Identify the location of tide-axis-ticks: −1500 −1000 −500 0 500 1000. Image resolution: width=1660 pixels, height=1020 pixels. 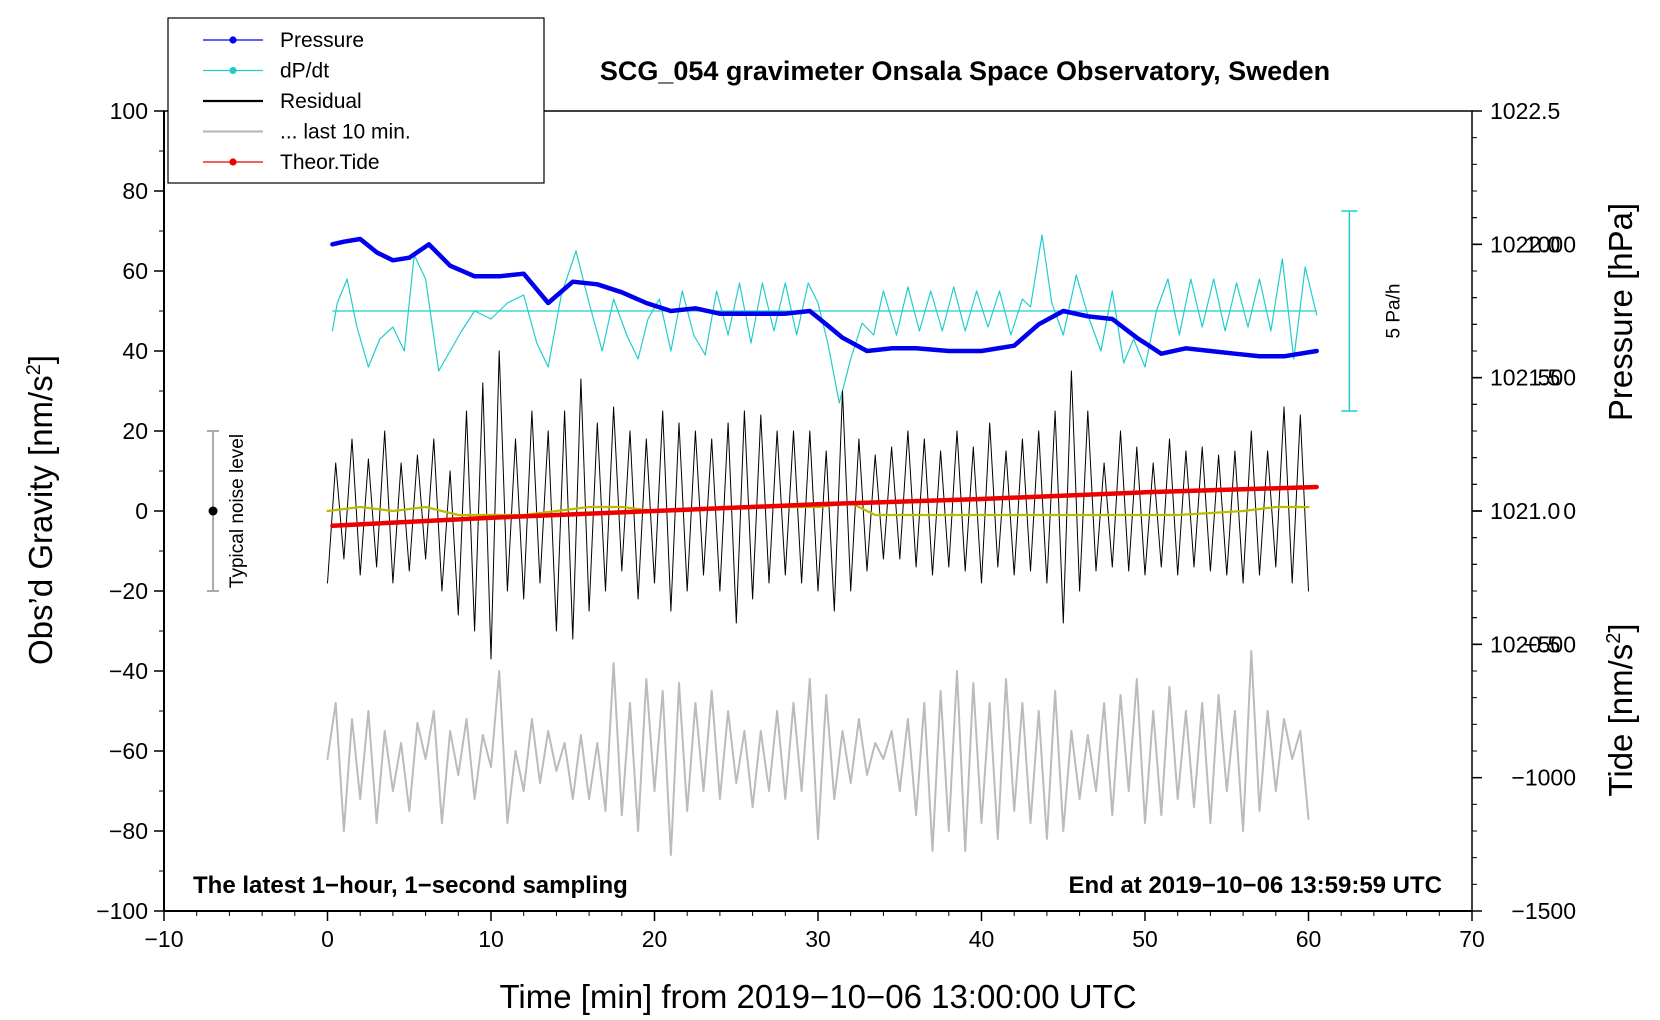
(1524, 570).